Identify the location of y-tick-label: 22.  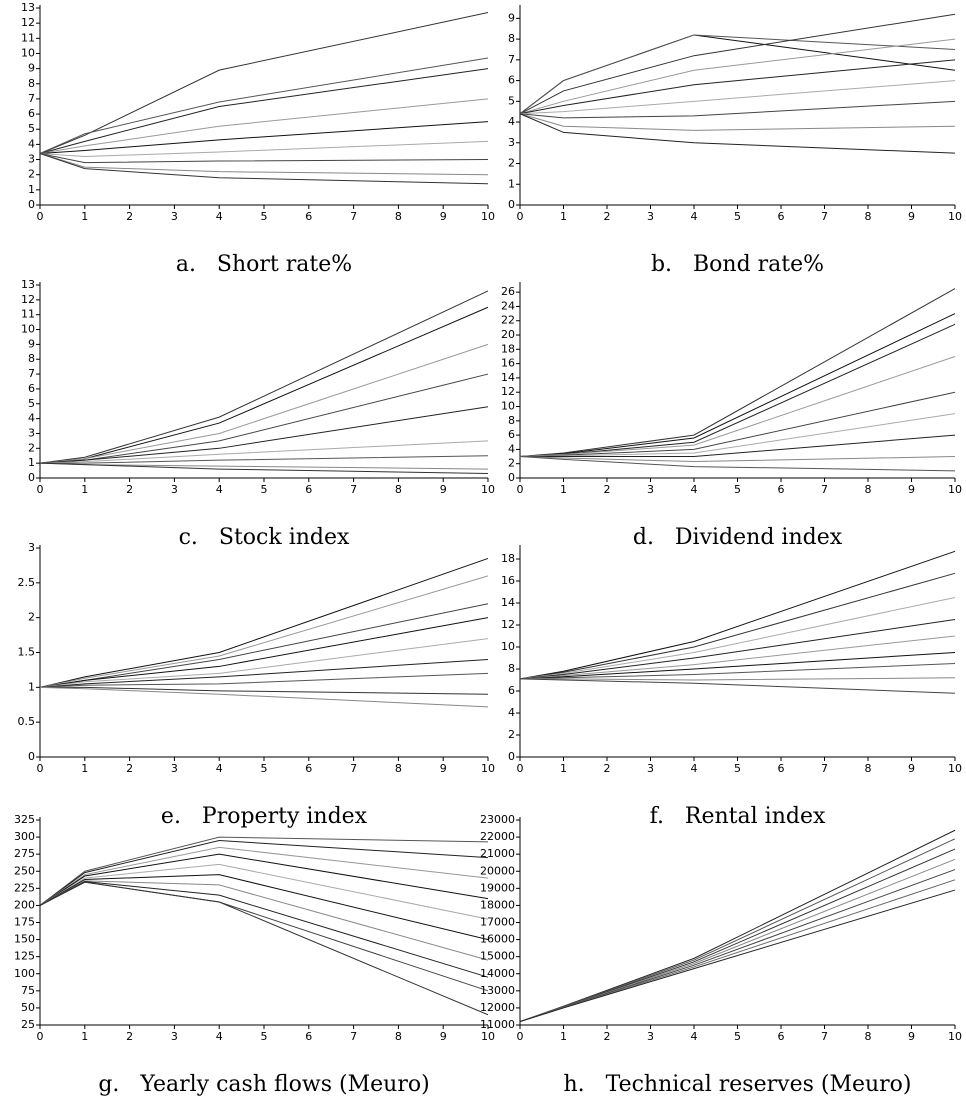
(508, 320).